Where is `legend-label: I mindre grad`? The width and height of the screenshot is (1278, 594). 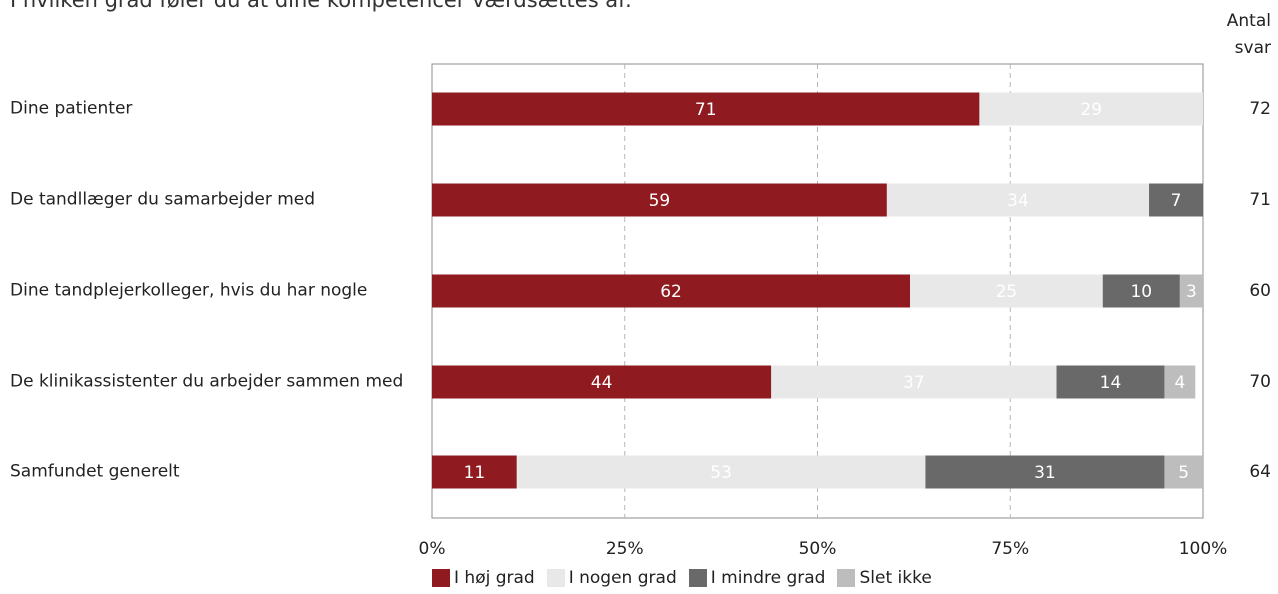 legend-label: I mindre grad is located at coordinates (768, 578).